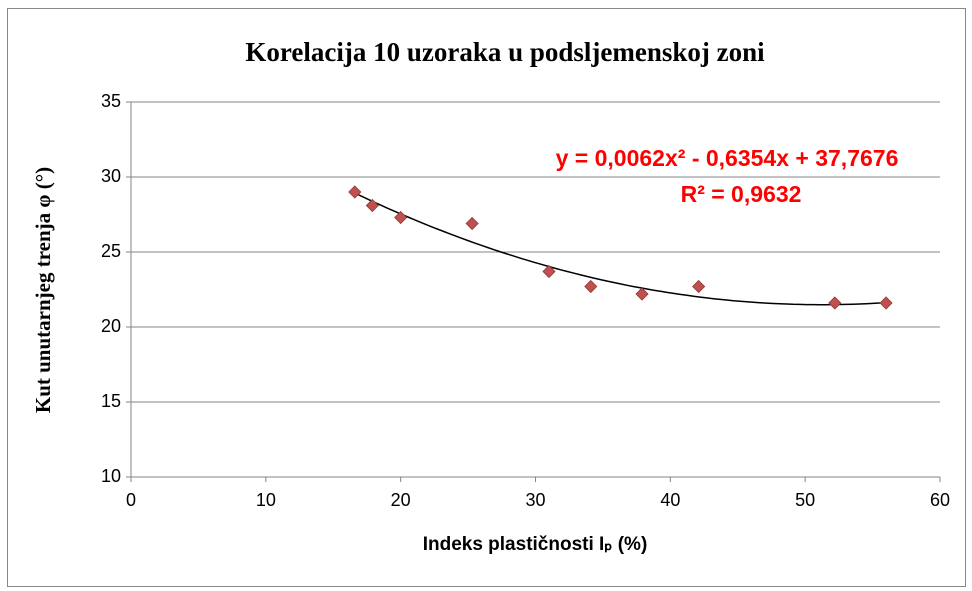 This screenshot has width=972, height=591. Describe the element at coordinates (111, 326) in the screenshot. I see `y-tick-label: 20` at that location.